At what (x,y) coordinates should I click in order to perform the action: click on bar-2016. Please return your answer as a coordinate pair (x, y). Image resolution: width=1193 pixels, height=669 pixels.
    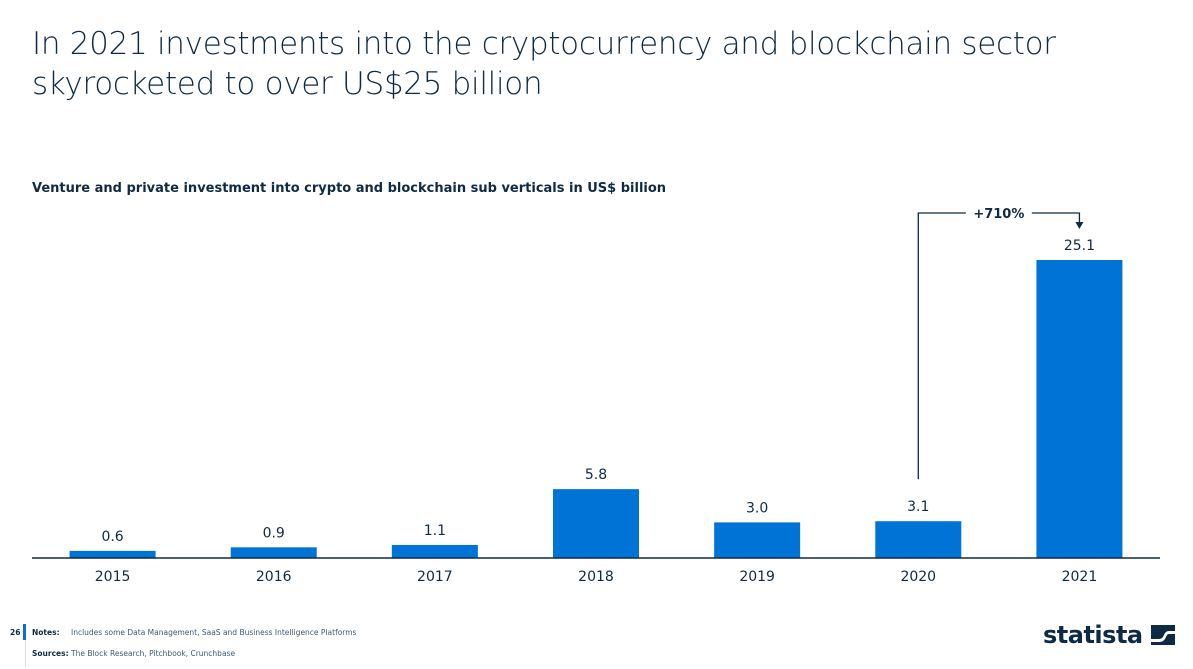
    Looking at the image, I should click on (273, 552).